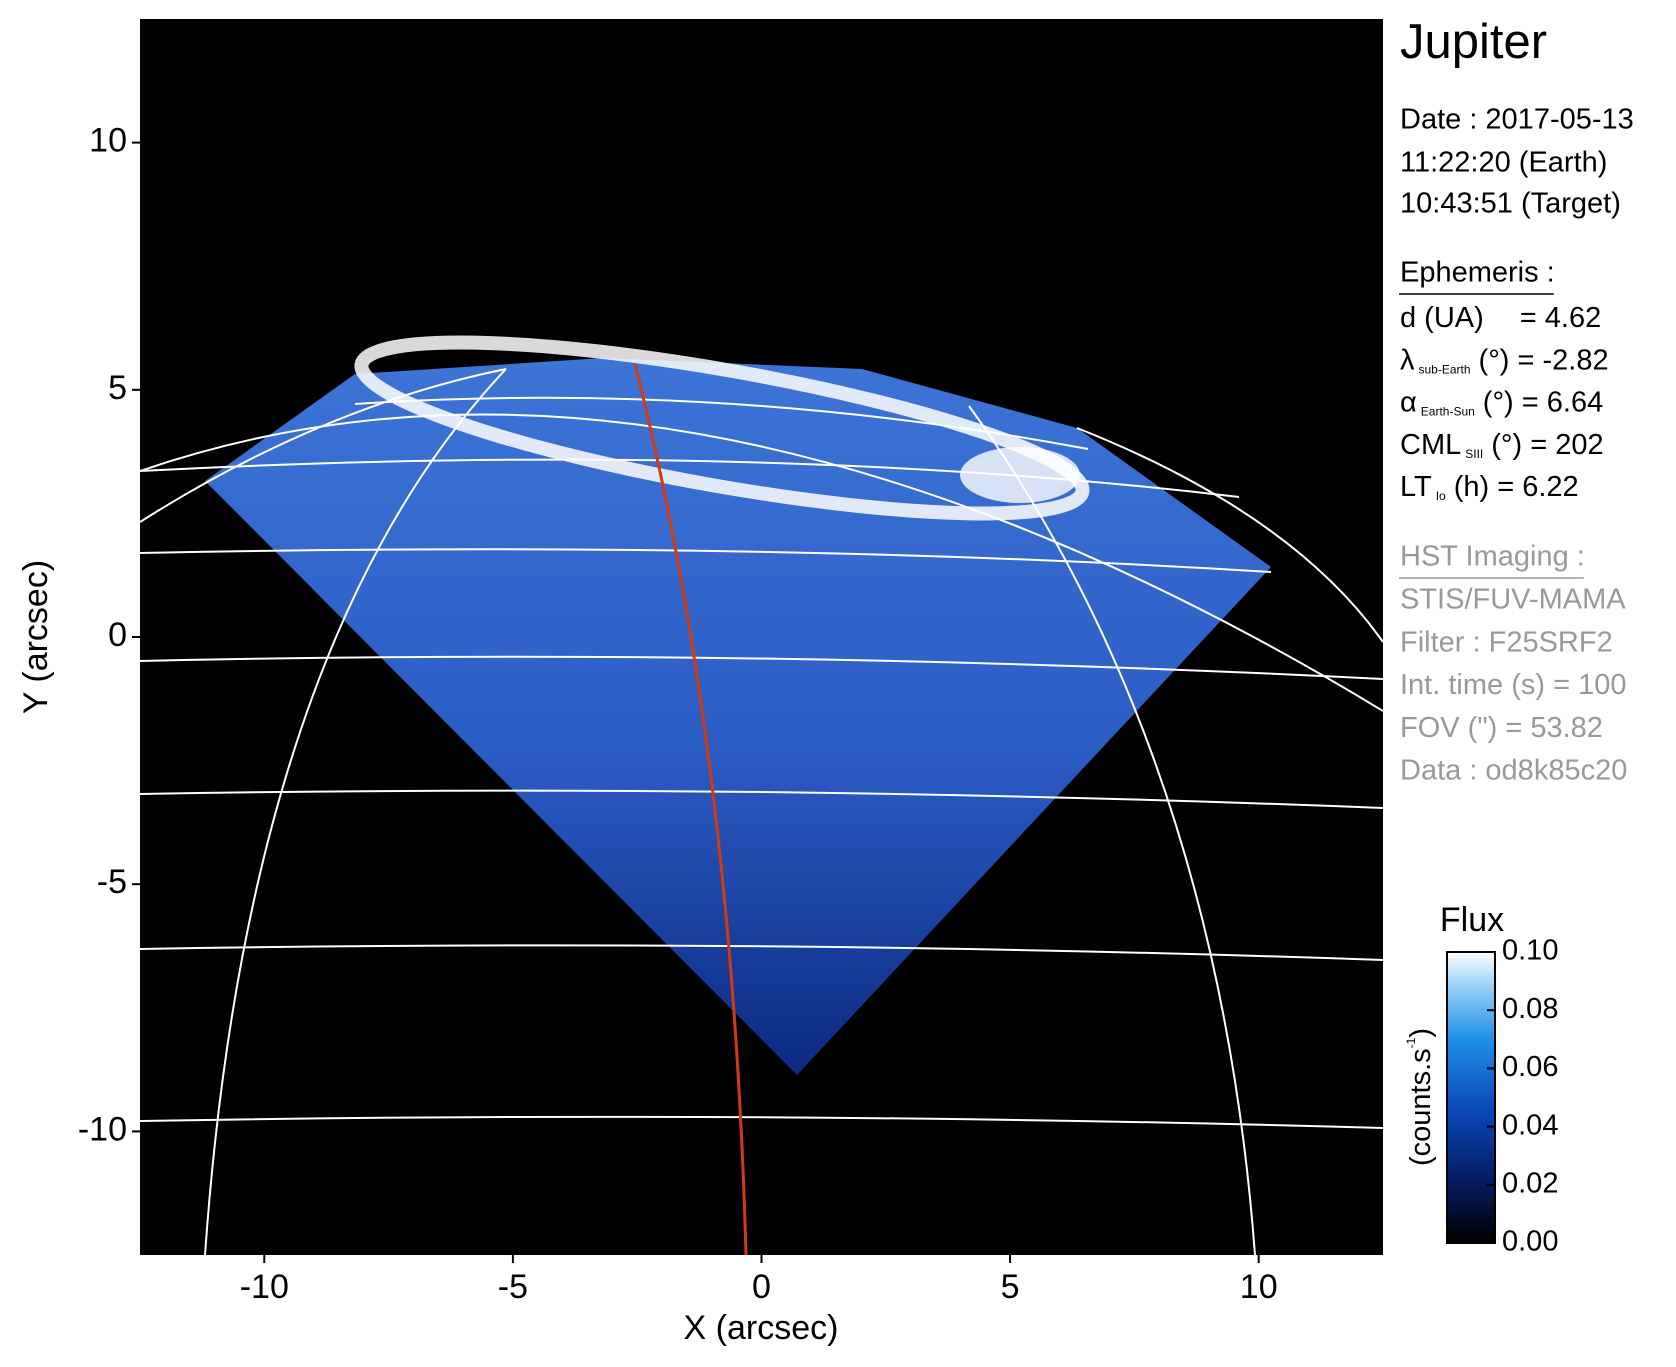 The width and height of the screenshot is (1676, 1367). I want to click on imaging-line: STIS/FUV-MAMA, so click(1513, 600).